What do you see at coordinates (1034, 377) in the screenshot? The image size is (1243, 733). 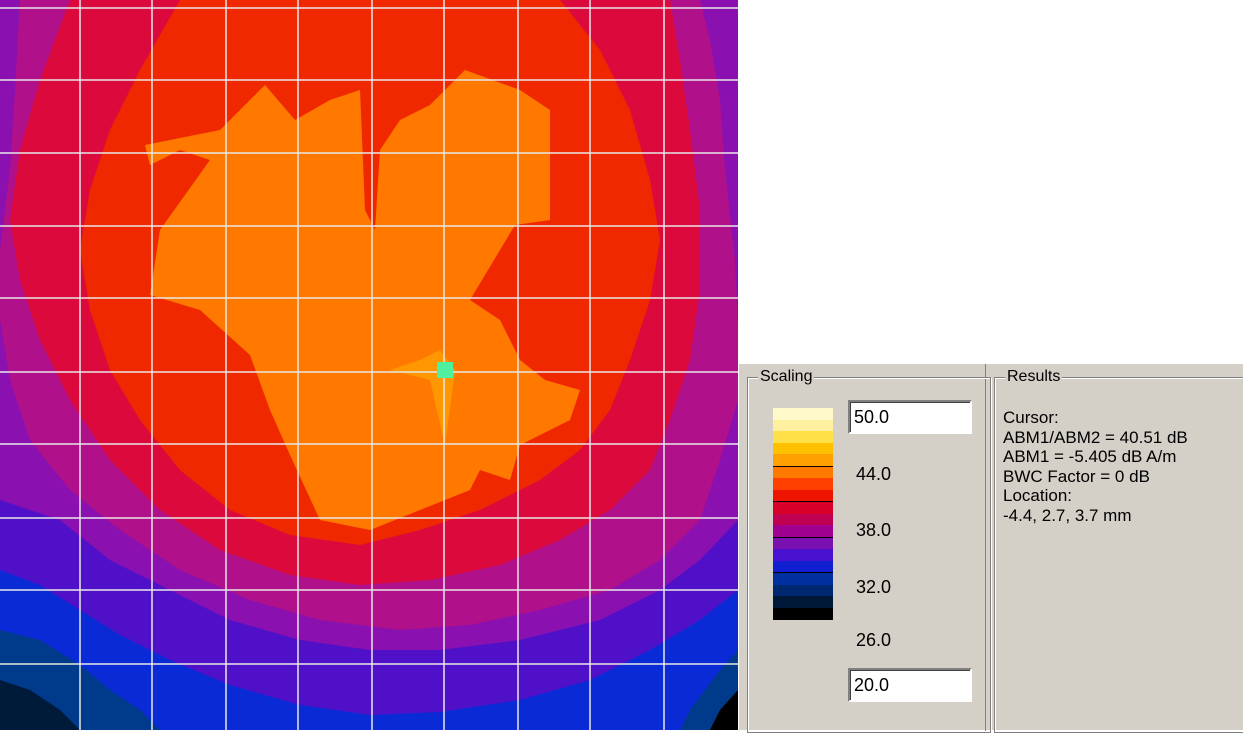 I see `results-title: Results` at bounding box center [1034, 377].